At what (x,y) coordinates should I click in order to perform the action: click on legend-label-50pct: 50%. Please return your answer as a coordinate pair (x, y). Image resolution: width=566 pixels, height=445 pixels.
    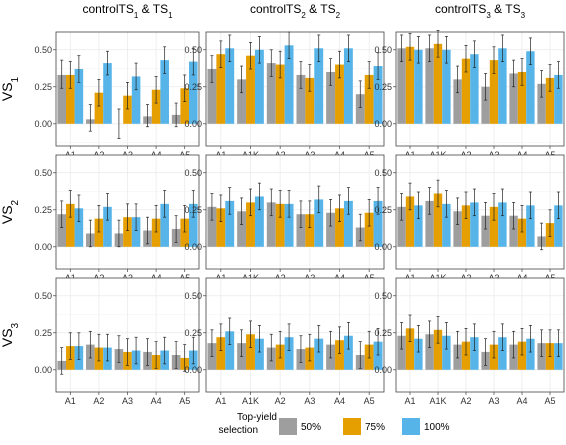
    Looking at the image, I should click on (311, 427).